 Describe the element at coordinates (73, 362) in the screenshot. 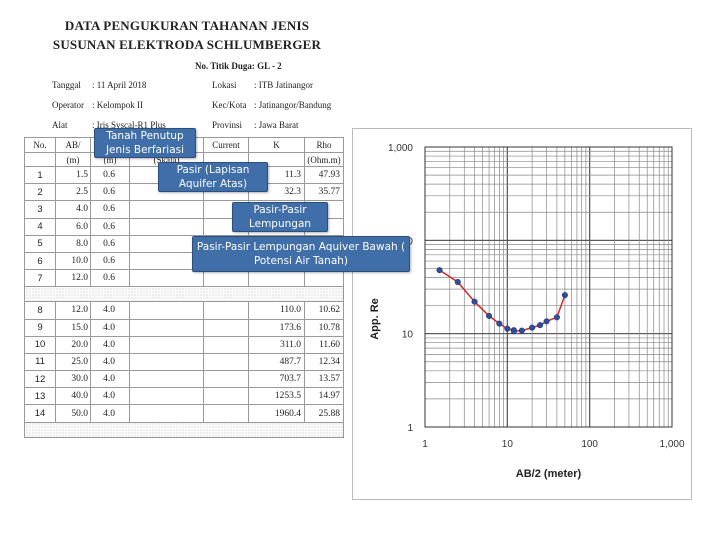

I see `table-cell: 25.0` at that location.